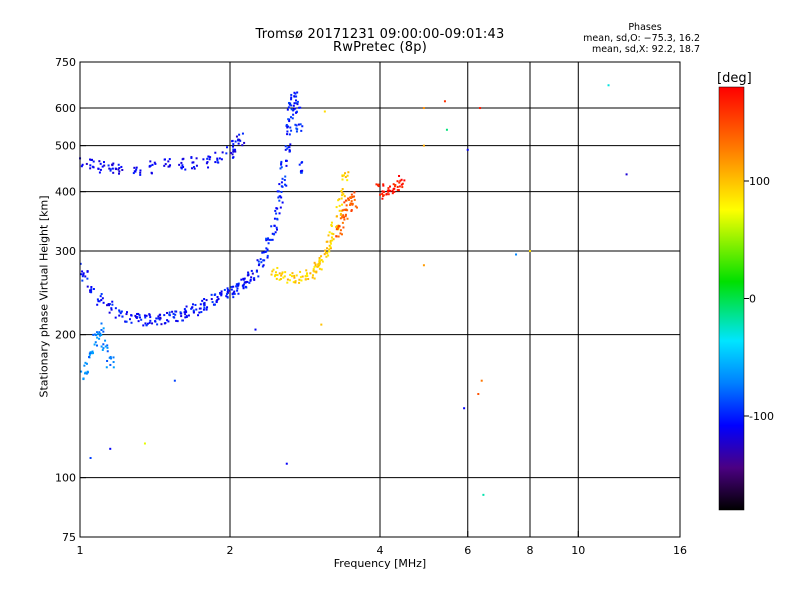  What do you see at coordinates (380, 563) in the screenshot?
I see `x-axis-label: Frequency [MHz]` at bounding box center [380, 563].